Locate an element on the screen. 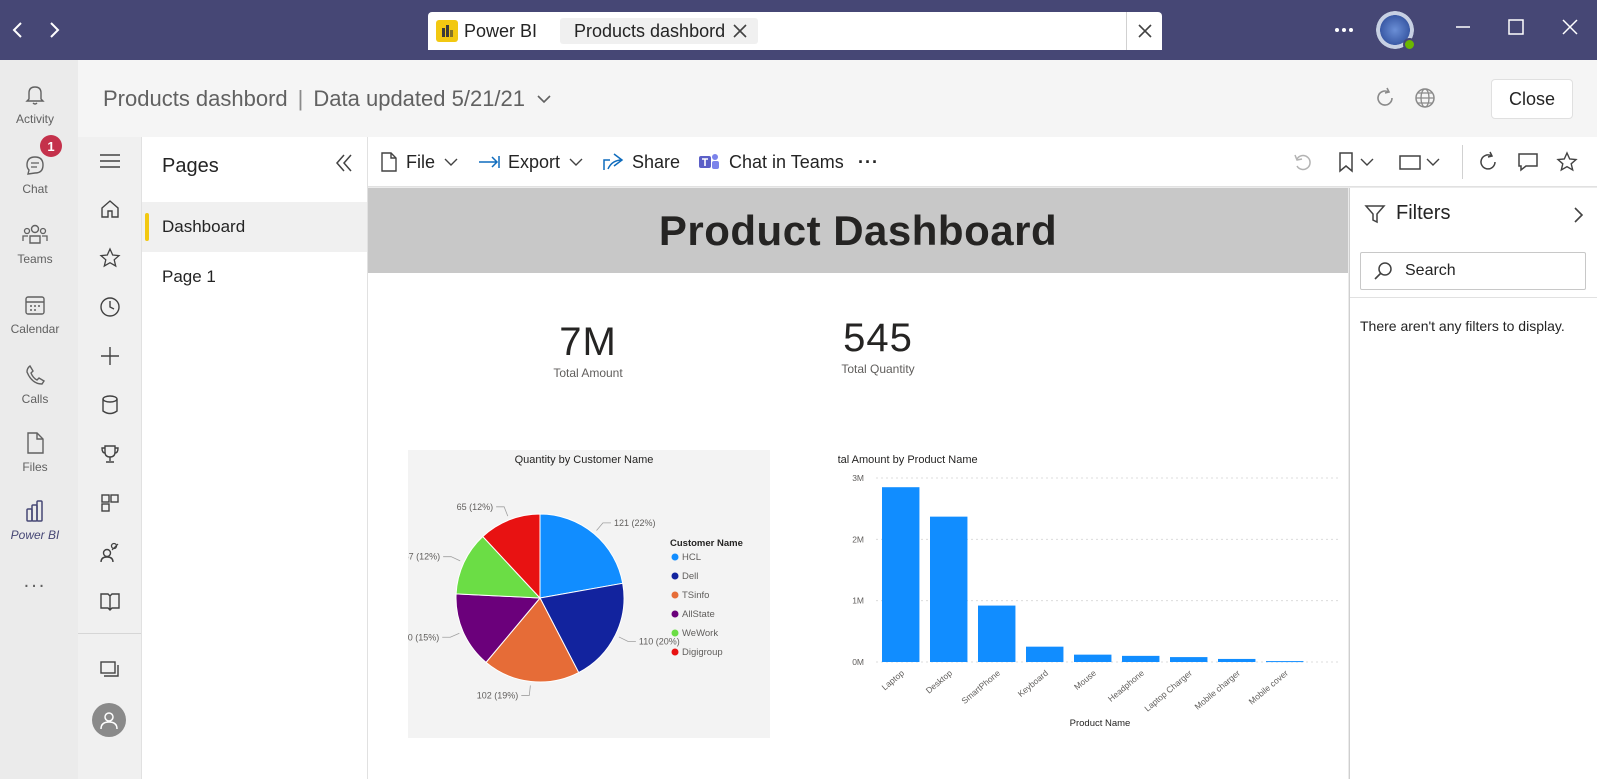 This screenshot has height=779, width=1597. export-menu-button: Export is located at coordinates (531, 162).